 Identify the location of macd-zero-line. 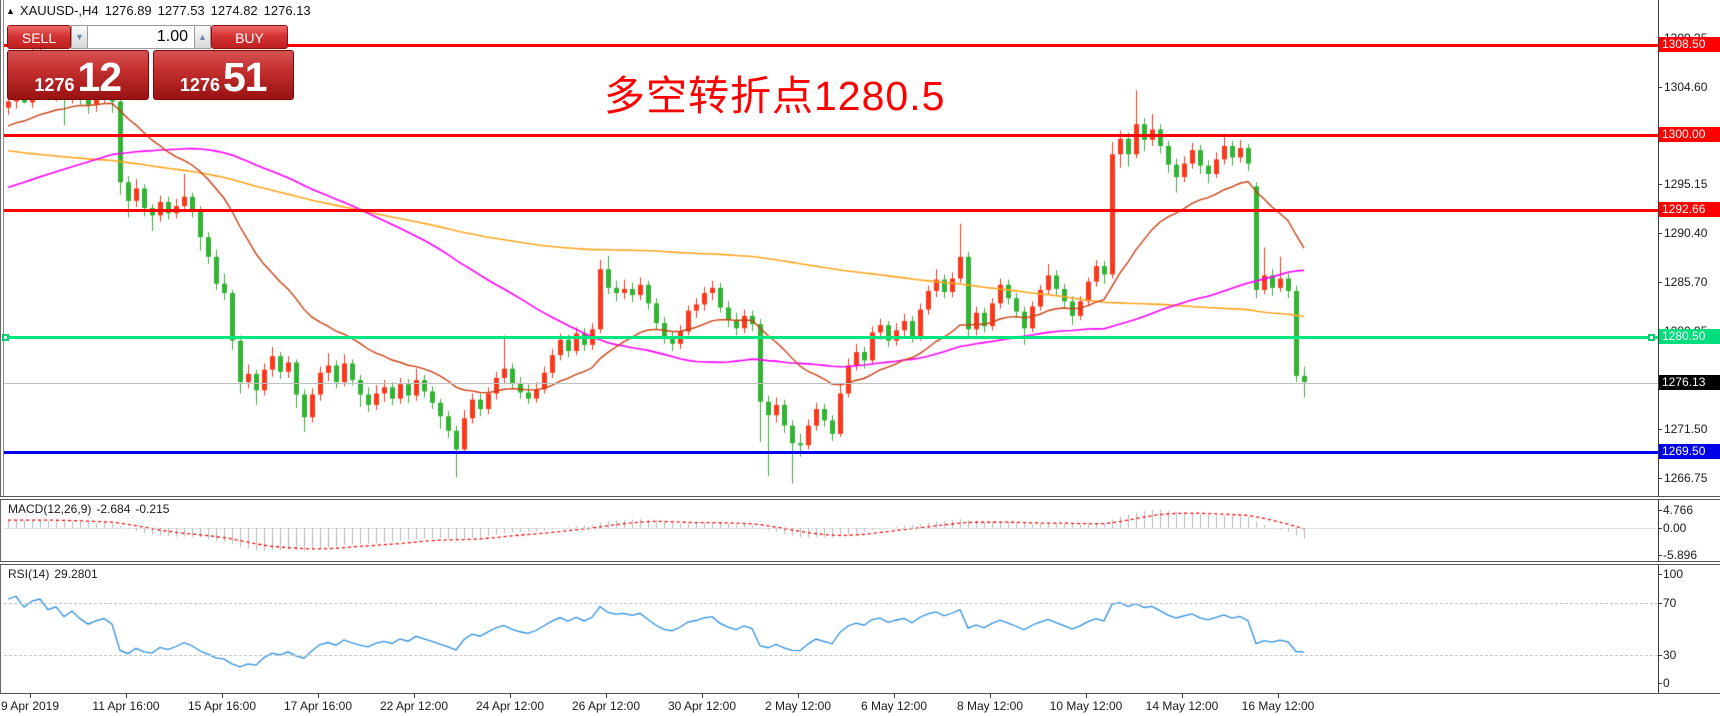
(831, 528).